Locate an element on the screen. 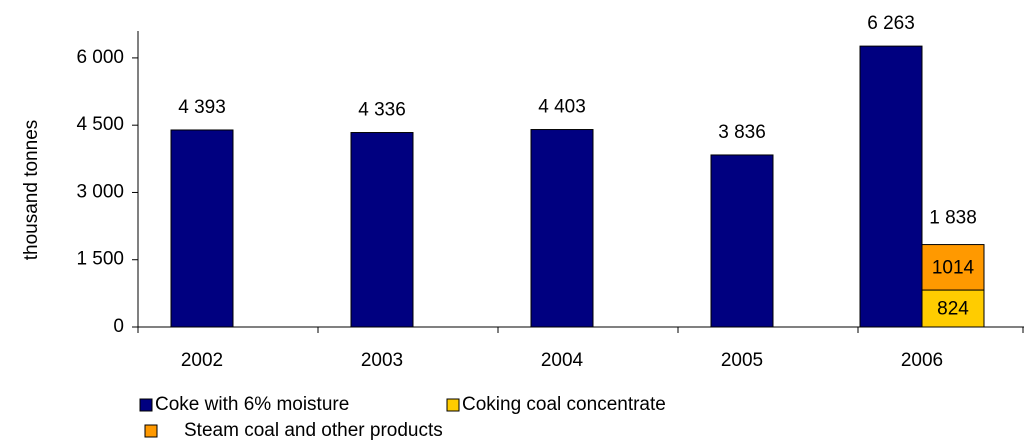  value-label: 4 393 is located at coordinates (202, 107).